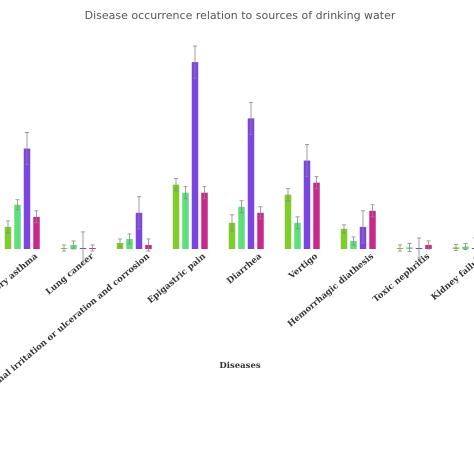  What do you see at coordinates (177, 279) in the screenshot?
I see `category-label: Epigastric pain` at bounding box center [177, 279].